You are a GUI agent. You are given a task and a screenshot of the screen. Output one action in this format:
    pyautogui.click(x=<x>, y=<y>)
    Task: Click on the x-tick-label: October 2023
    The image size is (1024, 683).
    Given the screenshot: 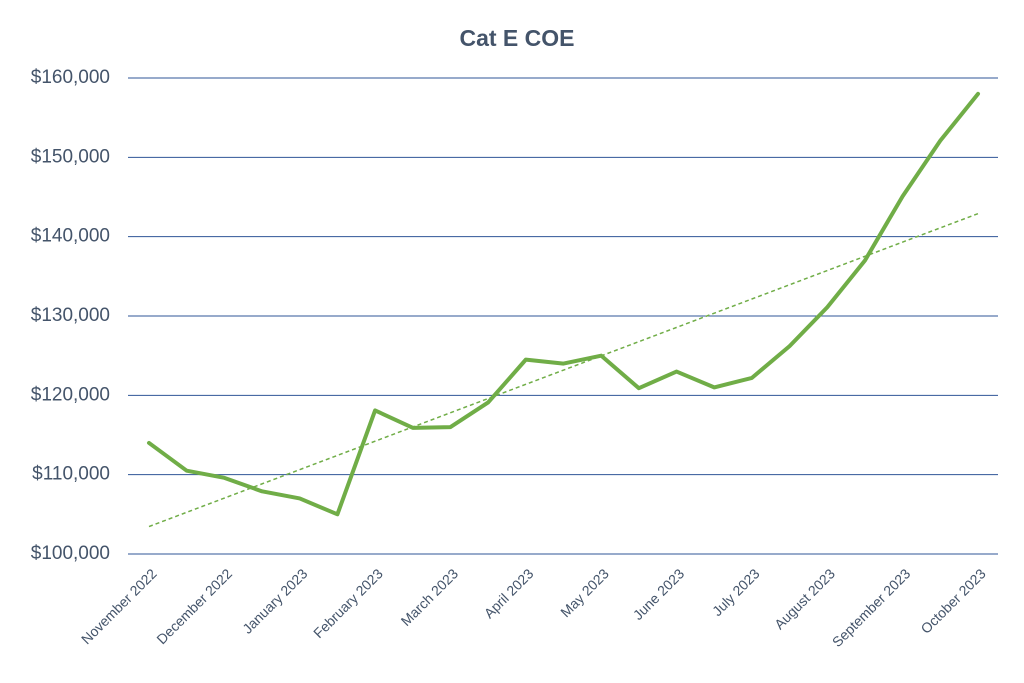 What is the action you would take?
    pyautogui.click(x=952, y=600)
    